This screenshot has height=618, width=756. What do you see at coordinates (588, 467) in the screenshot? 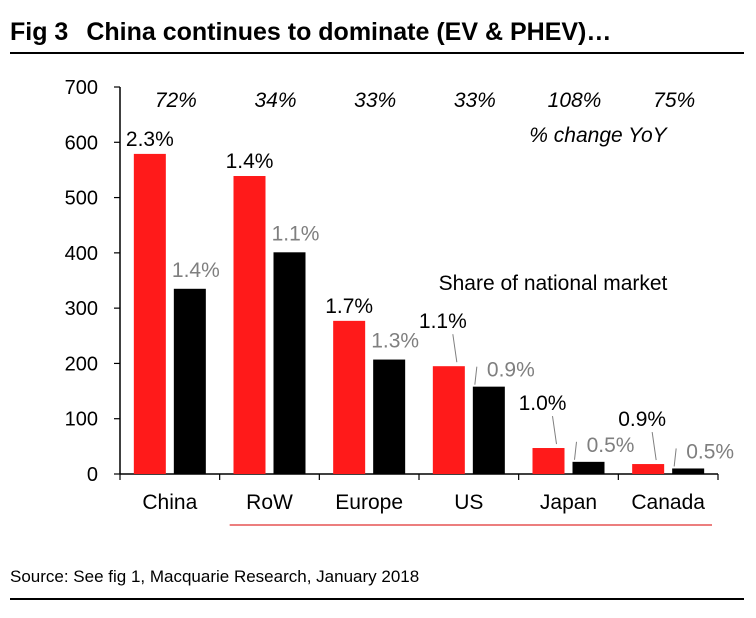
I see `bar-series2-japan` at bounding box center [588, 467].